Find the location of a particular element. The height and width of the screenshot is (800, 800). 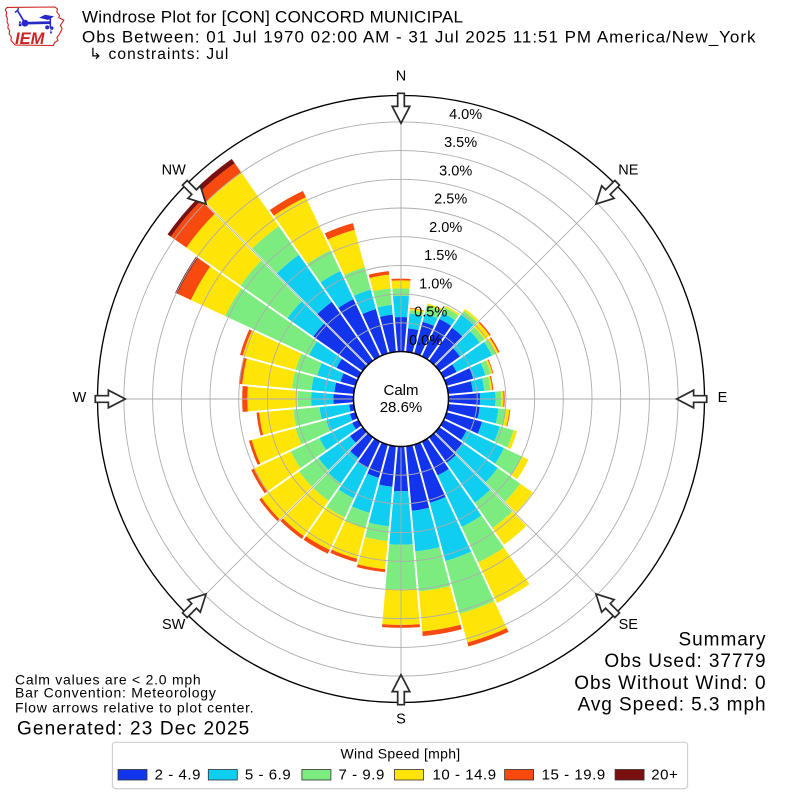

svg-text: 0.0% is located at coordinates (425, 341).